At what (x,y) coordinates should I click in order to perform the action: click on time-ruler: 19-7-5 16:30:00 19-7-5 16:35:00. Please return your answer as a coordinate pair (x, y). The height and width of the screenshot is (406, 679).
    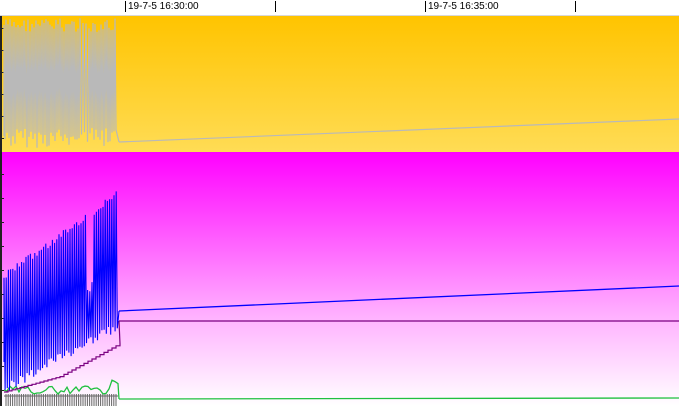
    Looking at the image, I should click on (339, 8).